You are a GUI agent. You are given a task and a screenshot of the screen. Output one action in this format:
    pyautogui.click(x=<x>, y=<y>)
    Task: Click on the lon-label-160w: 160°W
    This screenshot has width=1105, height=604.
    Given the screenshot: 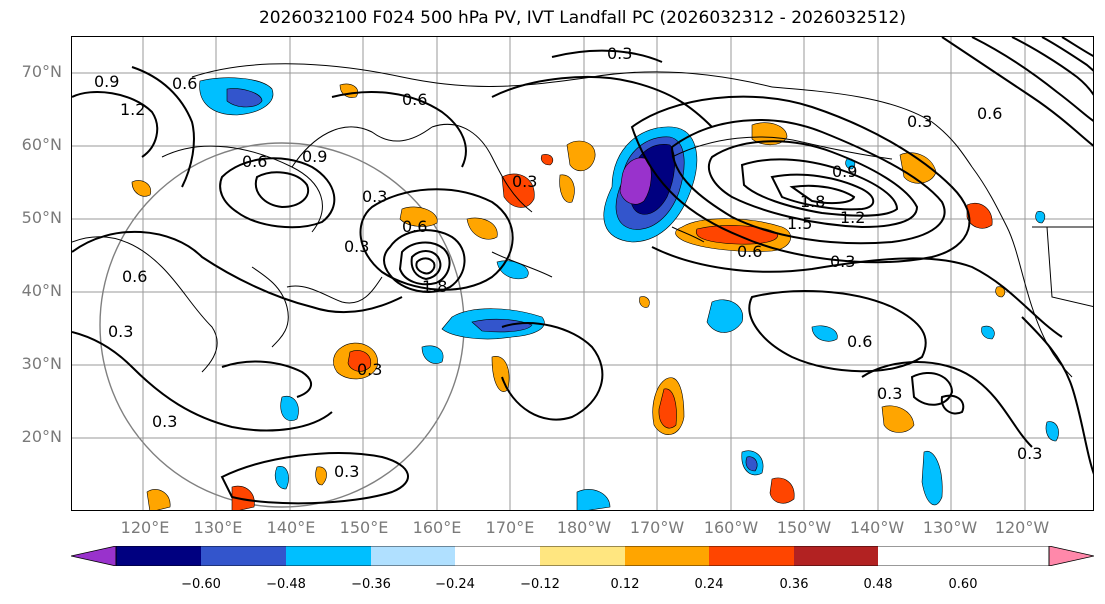 What is the action you would take?
    pyautogui.click(x=731, y=527)
    